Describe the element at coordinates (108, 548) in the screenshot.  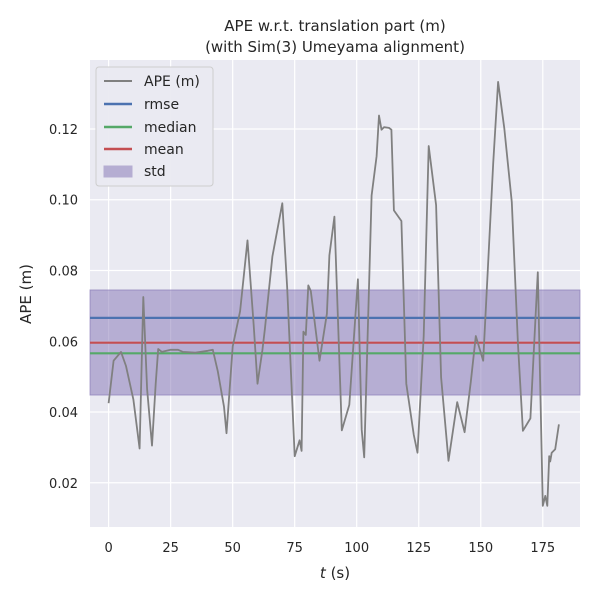
I see `x-tick-label: 0` at that location.